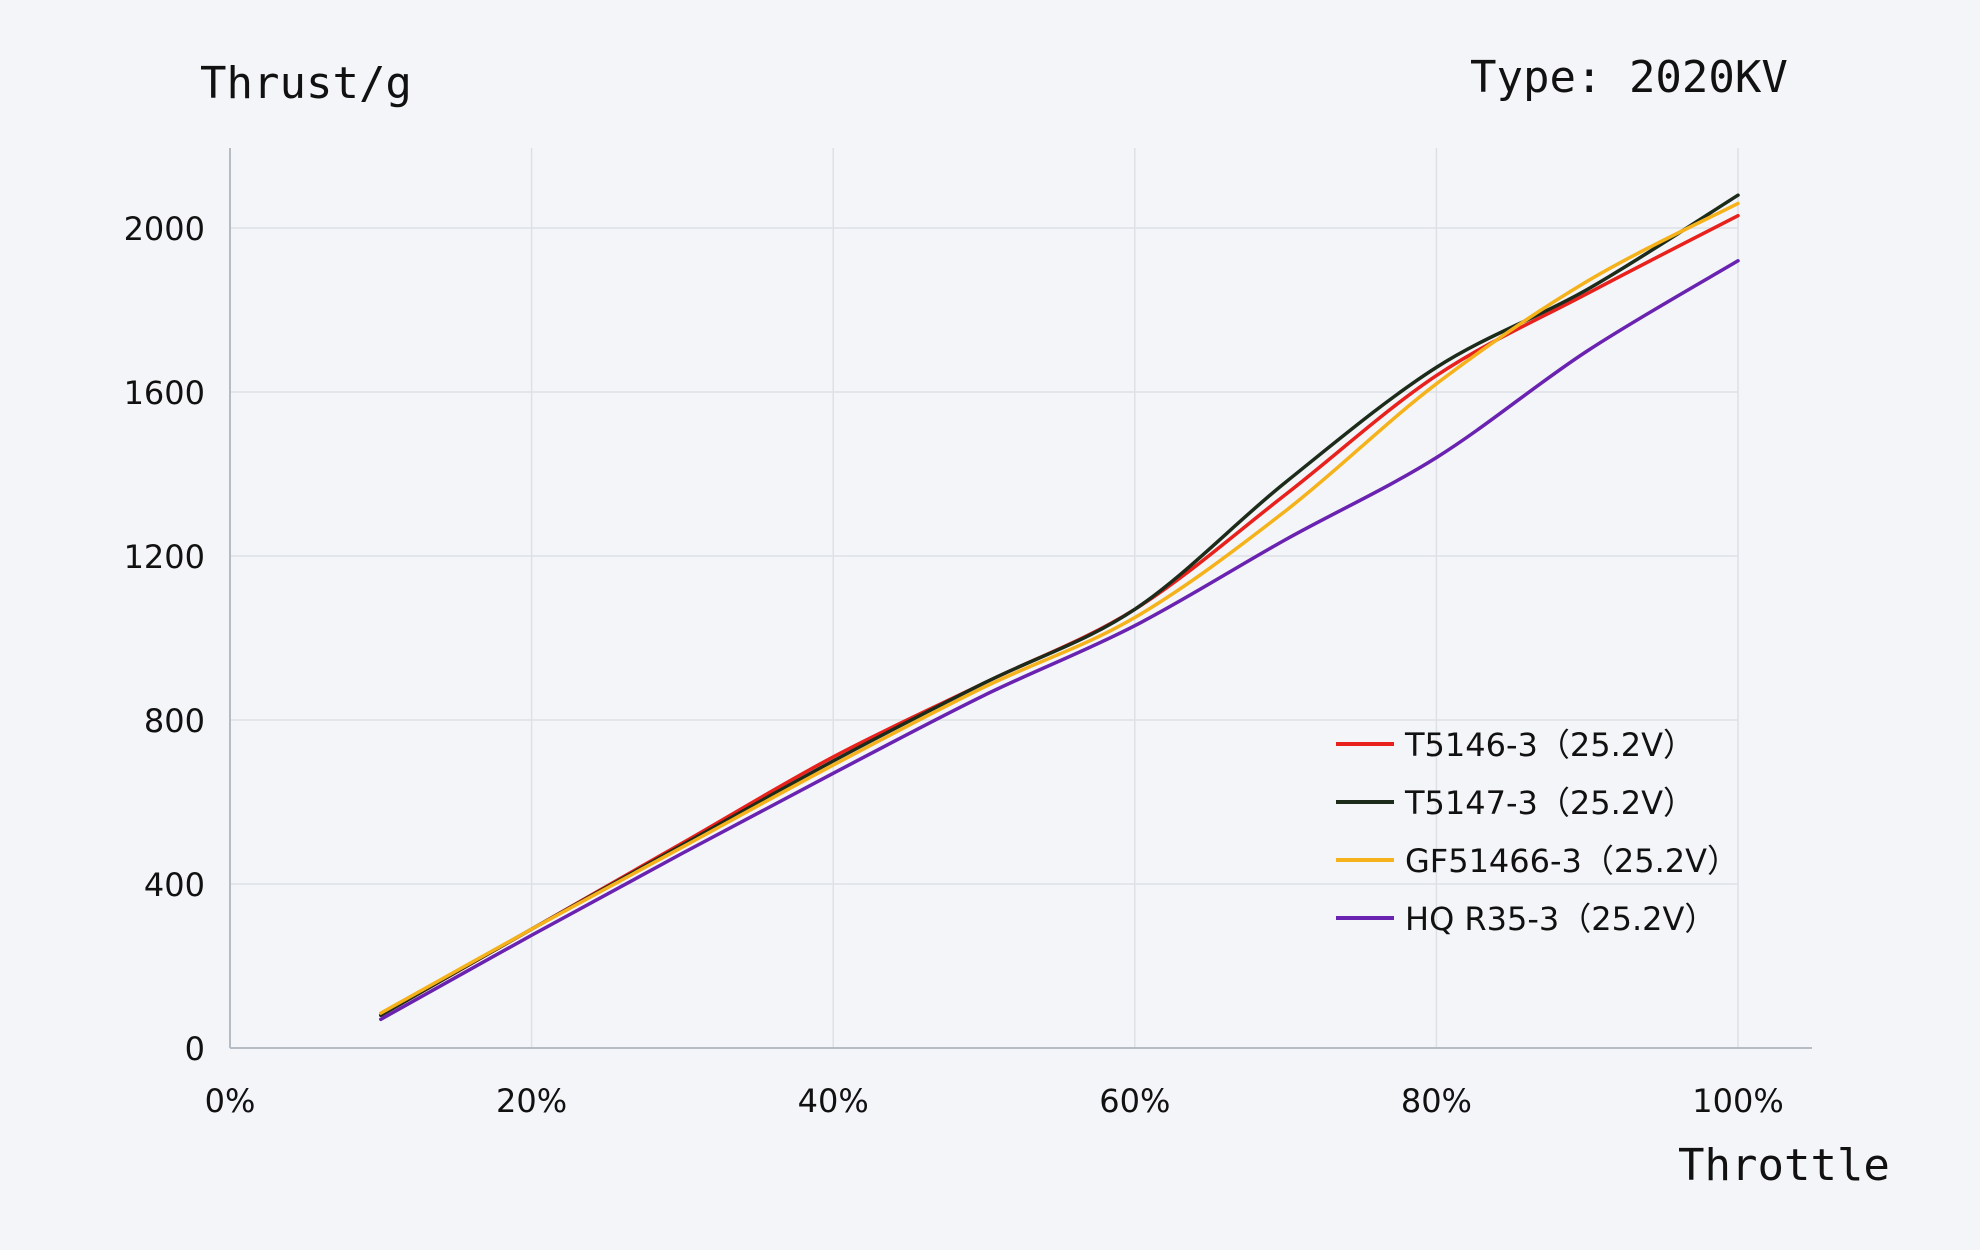 This screenshot has width=1980, height=1250. I want to click on legend-label: T5146-3（25.2V）, so click(1549, 745).